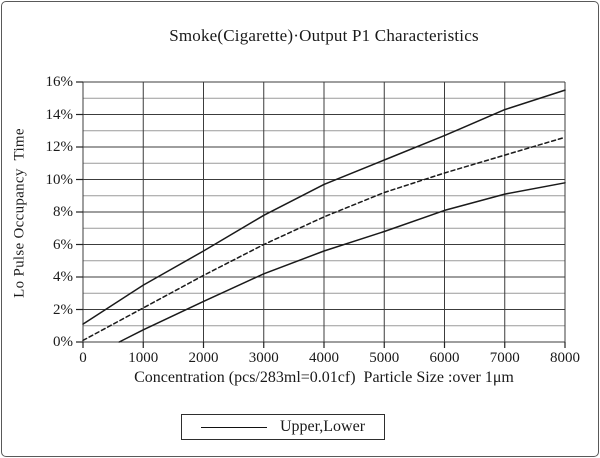 Image resolution: width=600 pixels, height=458 pixels. What do you see at coordinates (233, 427) in the screenshot?
I see `legend-line-sample` at bounding box center [233, 427].